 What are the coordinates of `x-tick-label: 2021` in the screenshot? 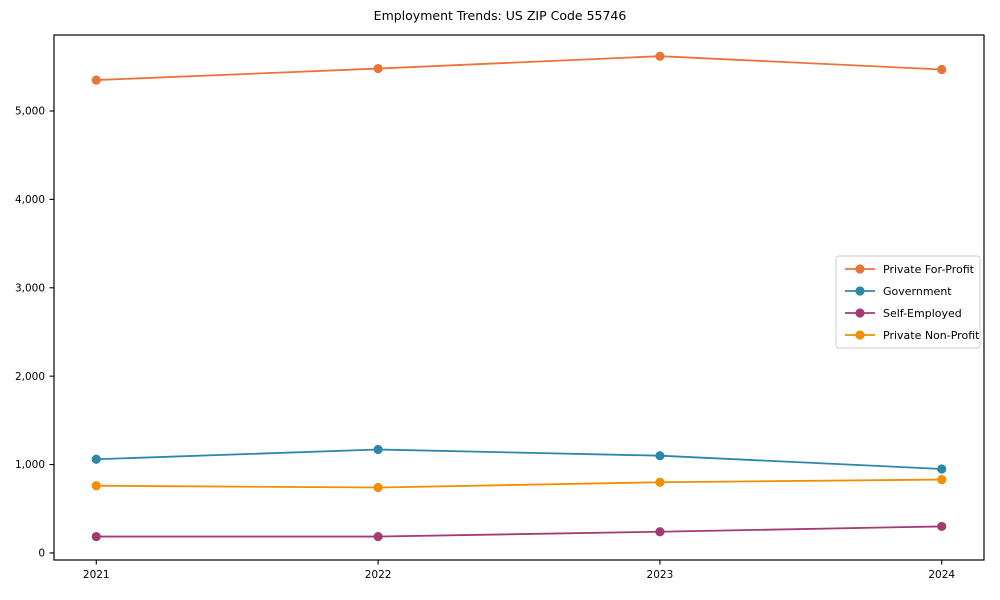 It's located at (96, 575).